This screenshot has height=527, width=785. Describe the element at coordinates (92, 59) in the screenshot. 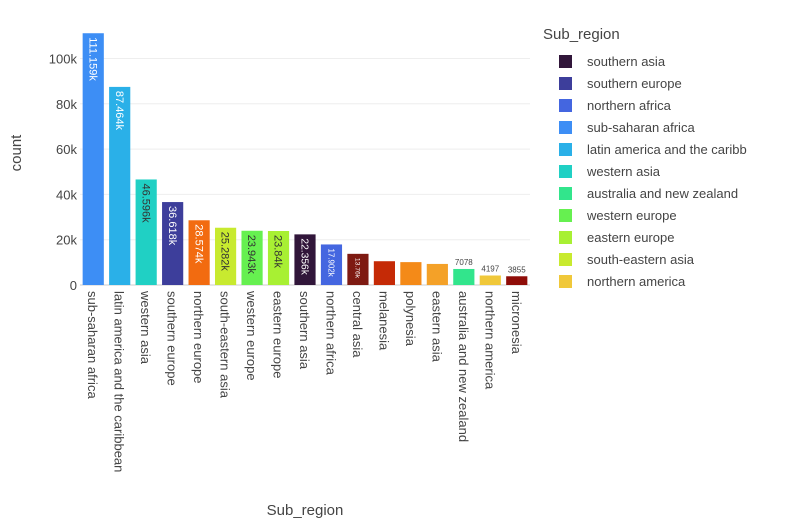

I see `bar-value-label: 111.159k` at that location.